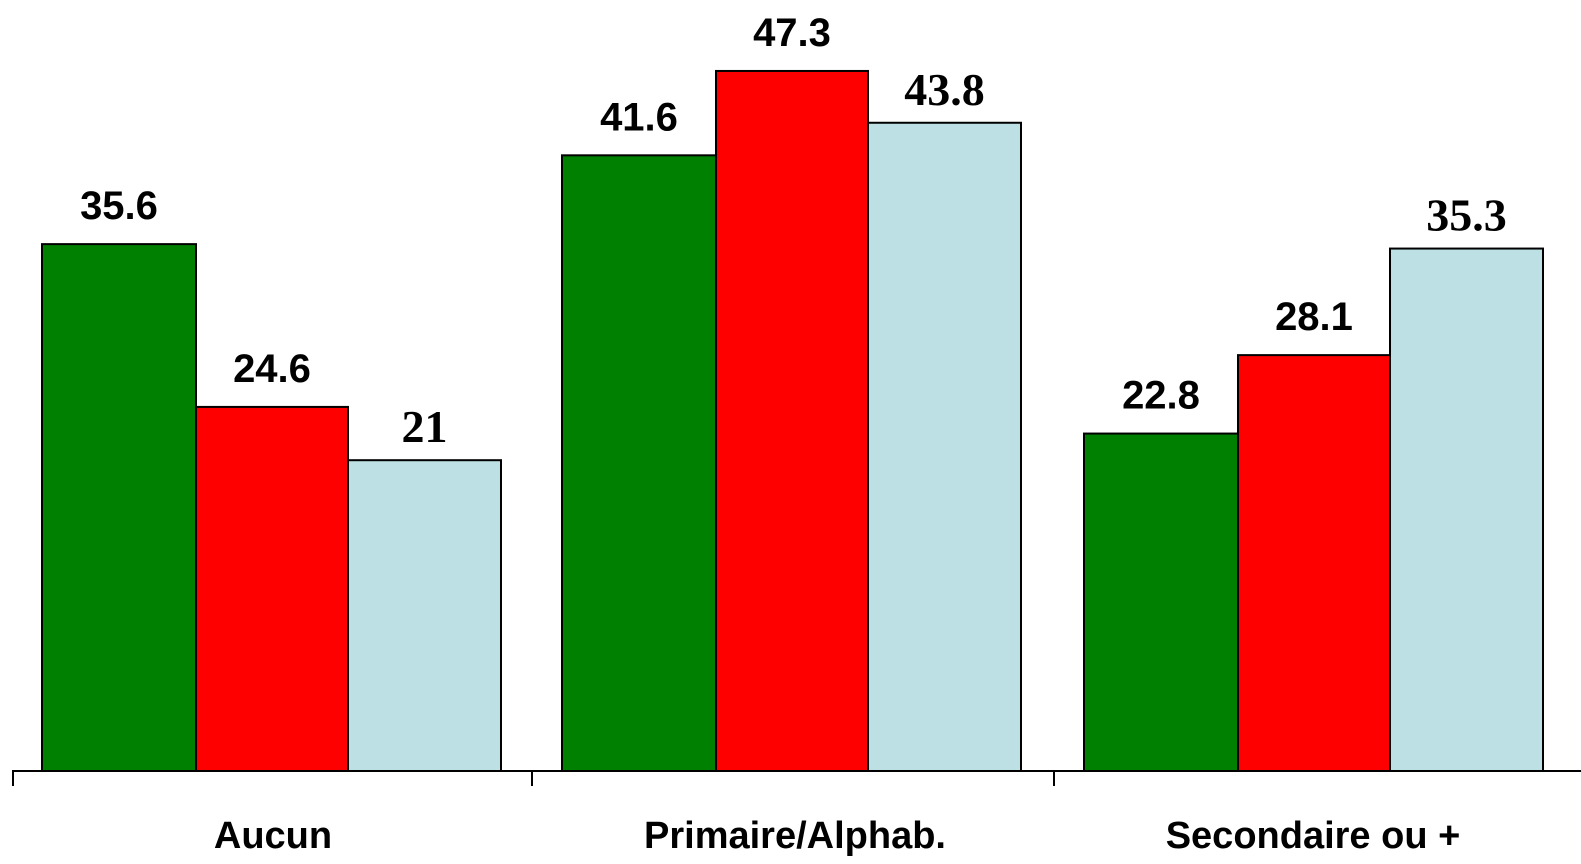  Describe the element at coordinates (1313, 836) in the screenshot. I see `category-label: Secondaire ou +` at that location.